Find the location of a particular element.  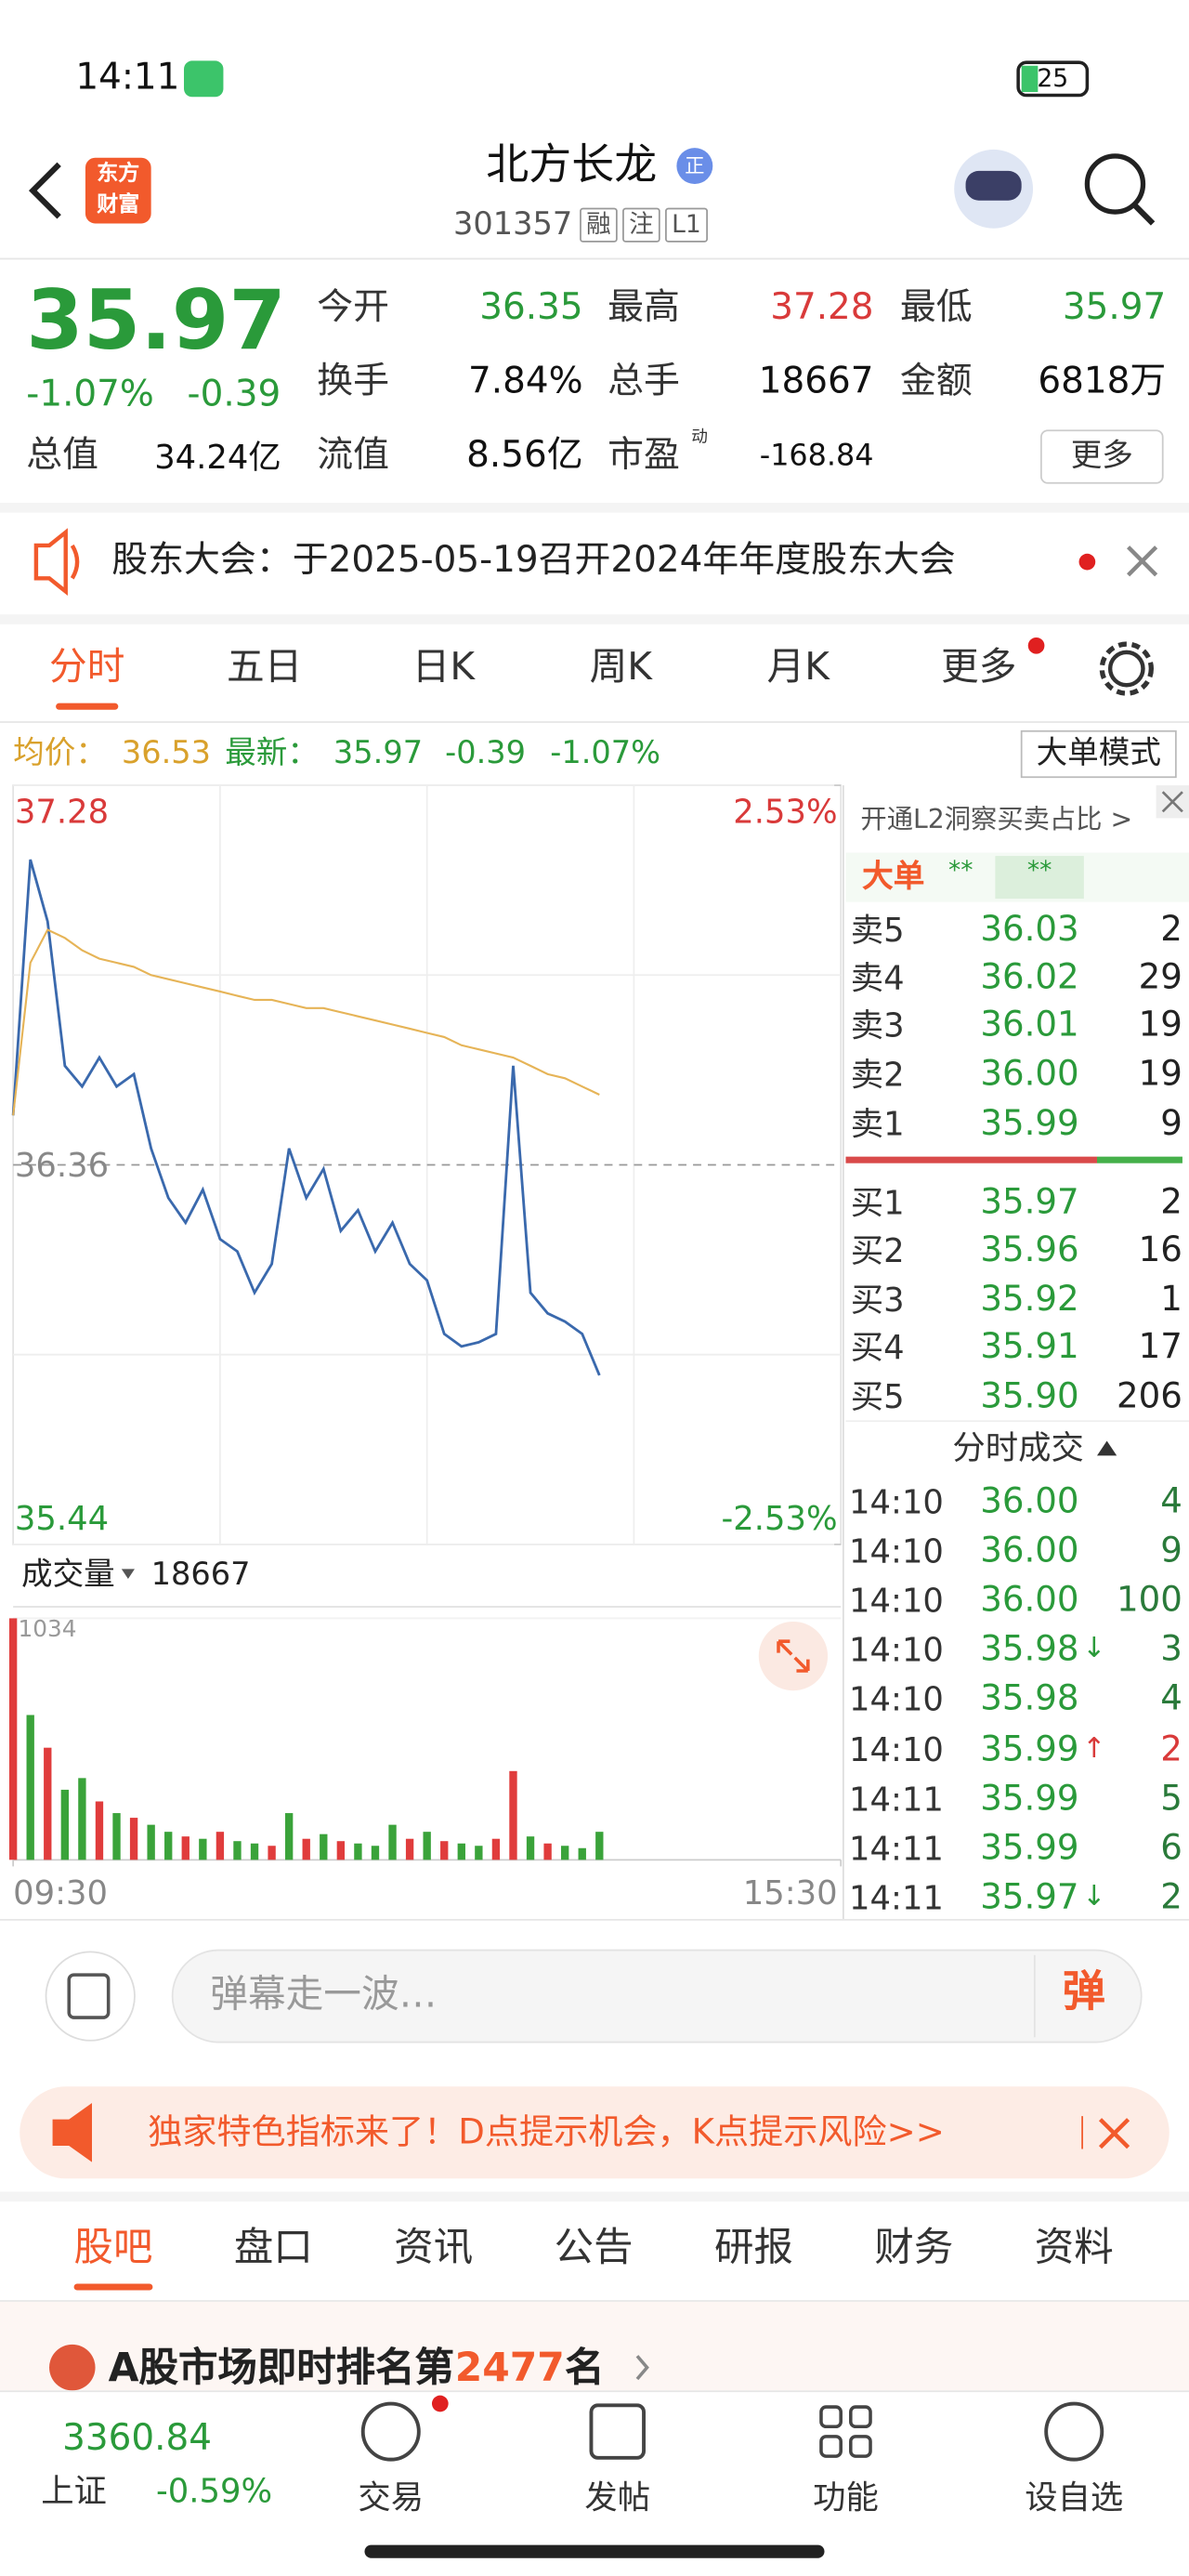

quote-label: 最高 is located at coordinates (644, 308).